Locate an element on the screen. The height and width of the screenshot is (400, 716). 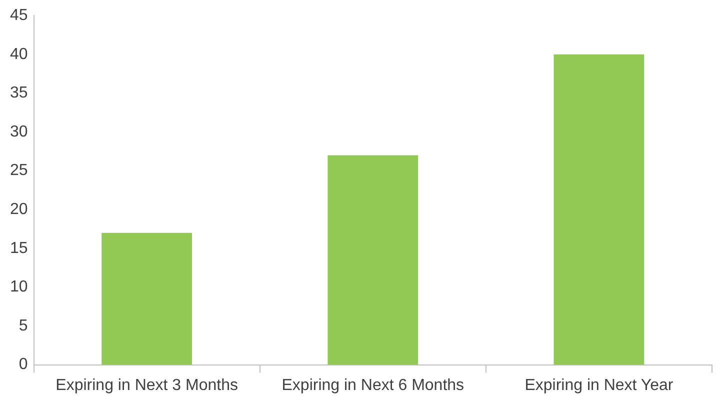
x-tick-label: Expiring in Next 3 Months is located at coordinates (147, 385).